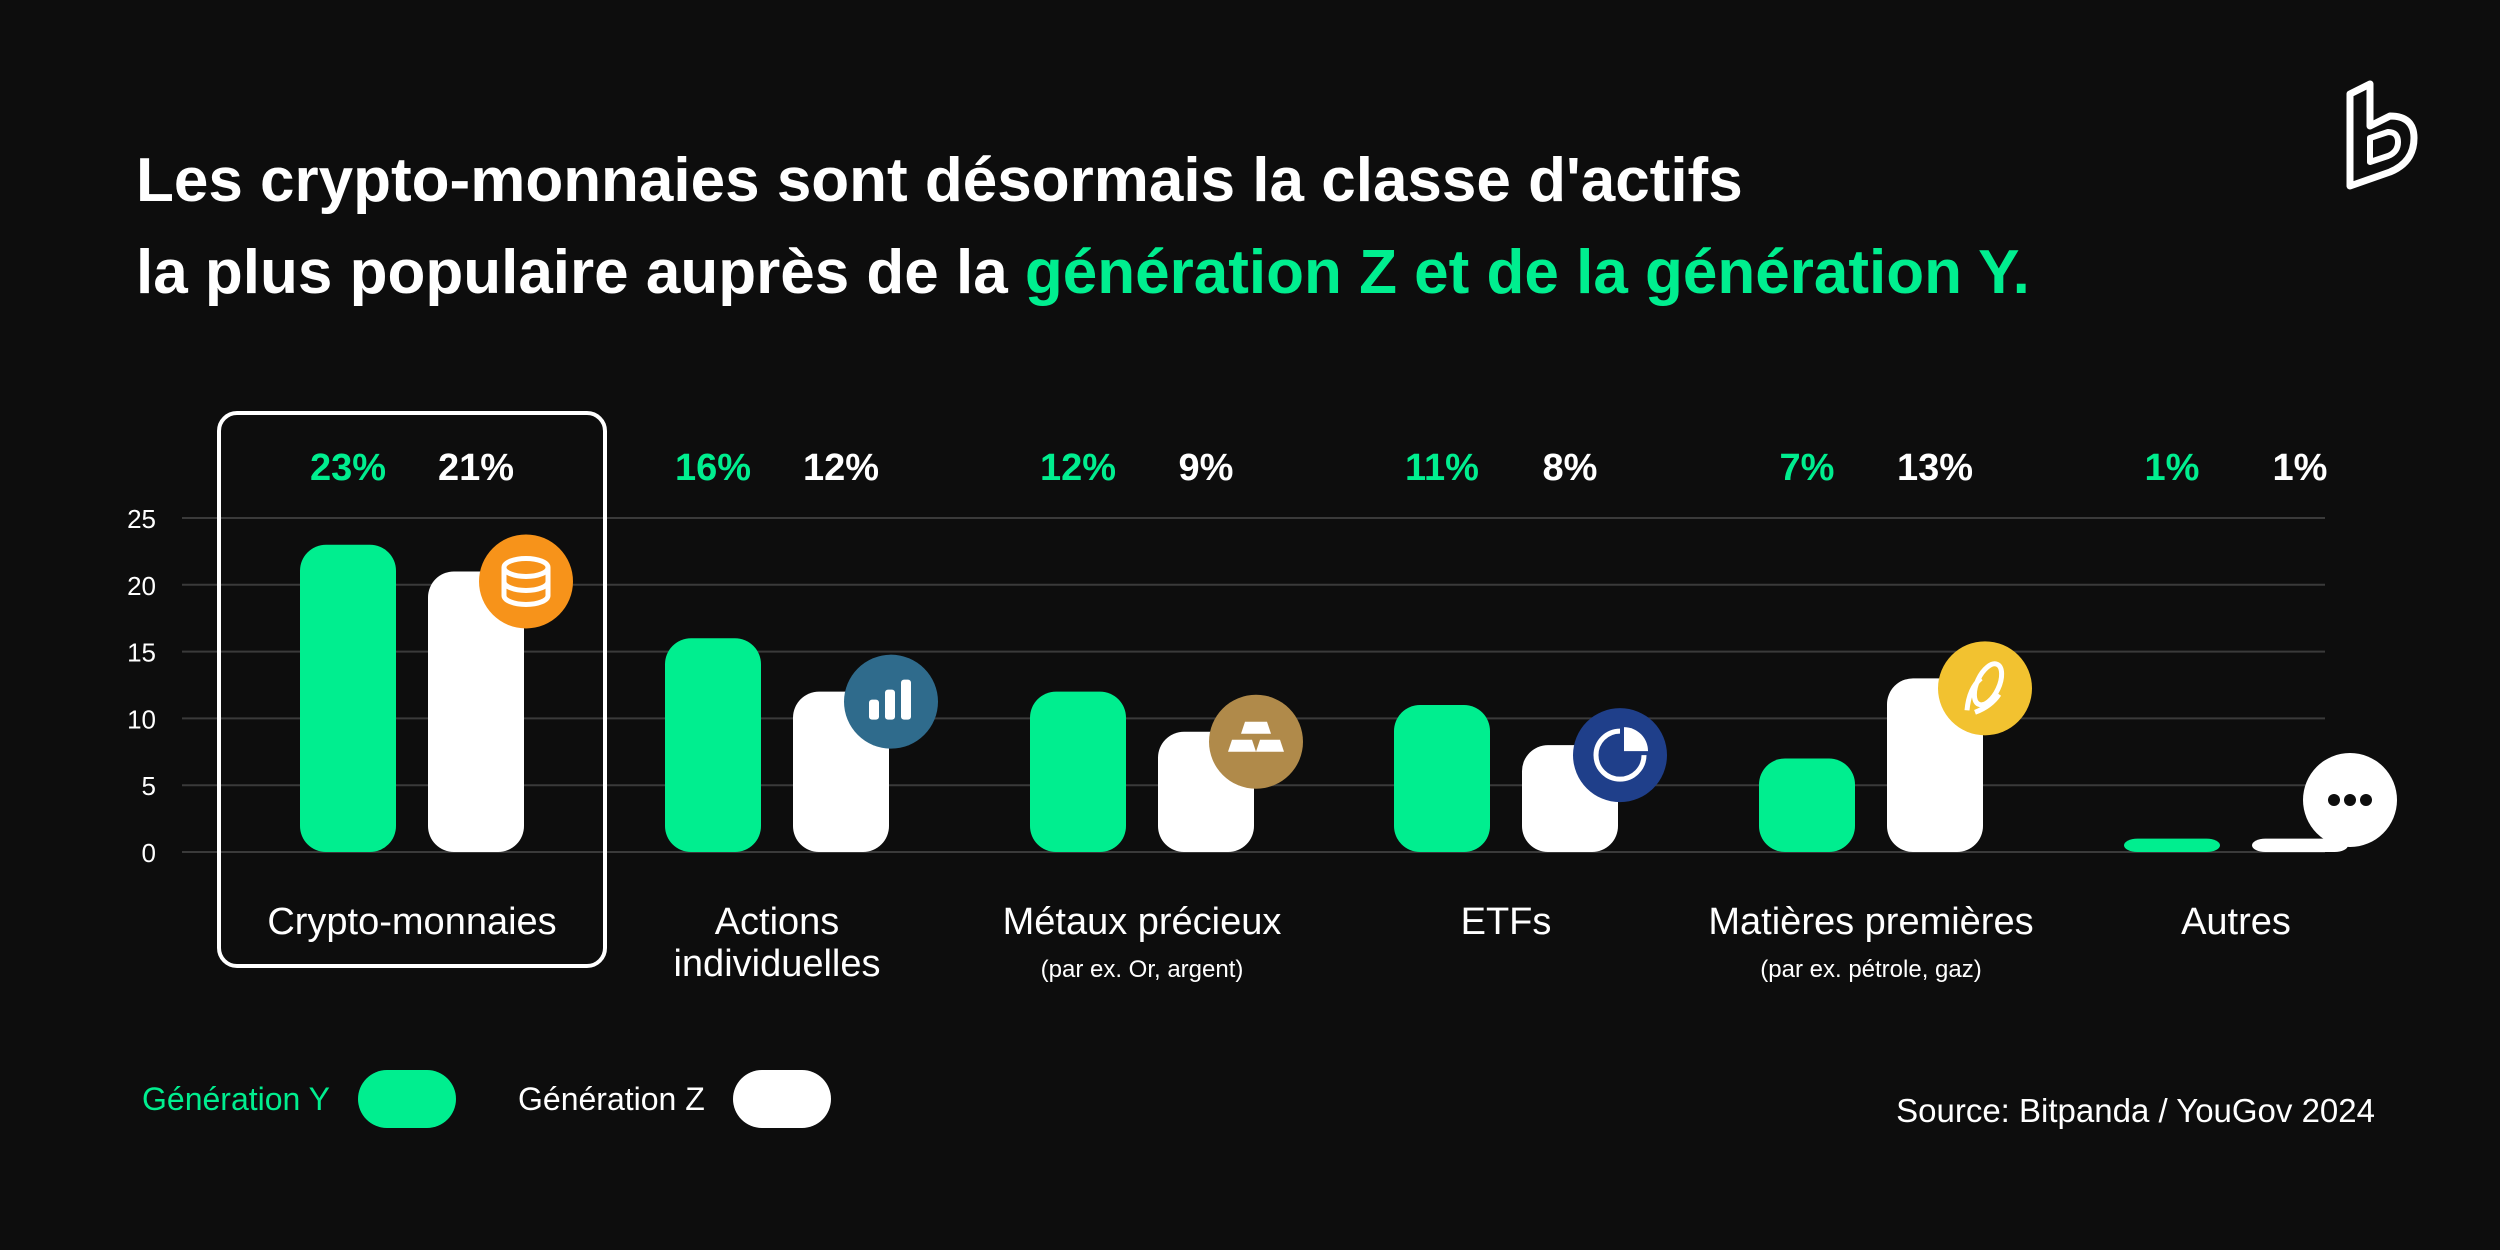 Image resolution: width=2500 pixels, height=1250 pixels. Describe the element at coordinates (1620, 755) in the screenshot. I see `pie-chart-icon` at that location.